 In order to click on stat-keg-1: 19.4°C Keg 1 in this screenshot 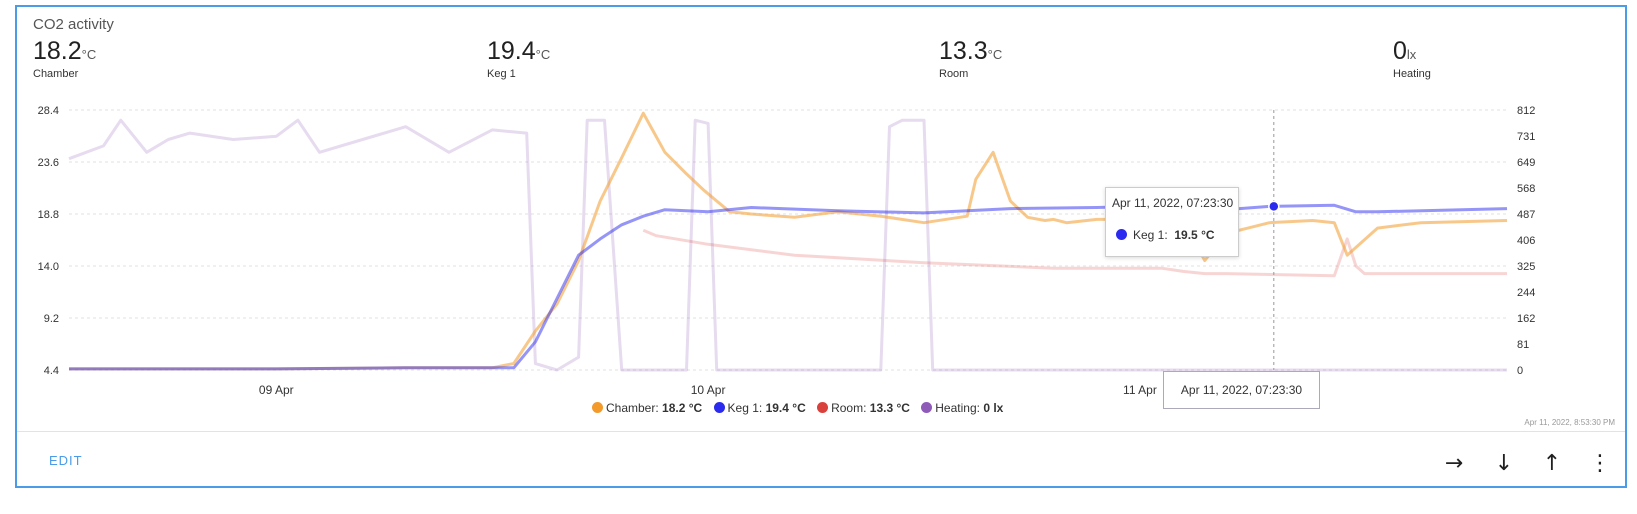, I will do `click(518, 58)`.